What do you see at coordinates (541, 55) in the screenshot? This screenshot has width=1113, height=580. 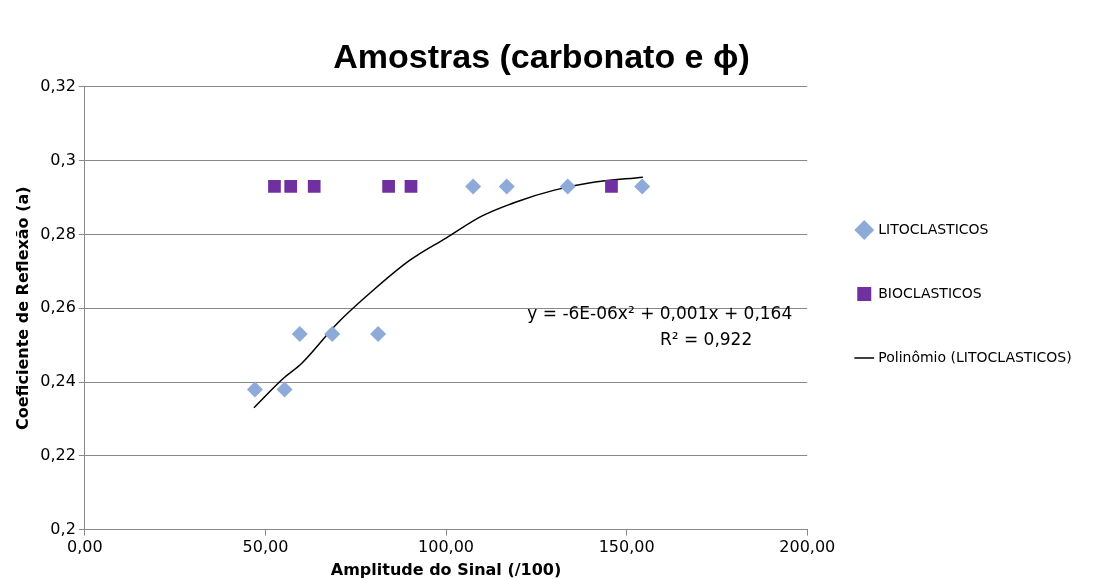 I see `chart-title: Amostras (carbonato e ϕ)` at bounding box center [541, 55].